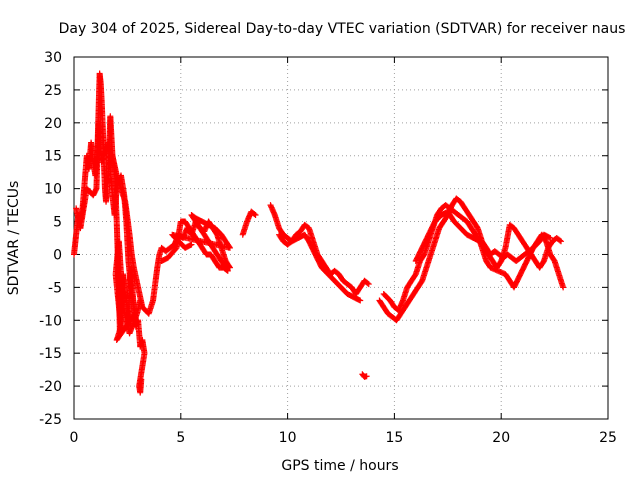  What do you see at coordinates (180, 438) in the screenshot?
I see `x-tick-label: 5` at bounding box center [180, 438].